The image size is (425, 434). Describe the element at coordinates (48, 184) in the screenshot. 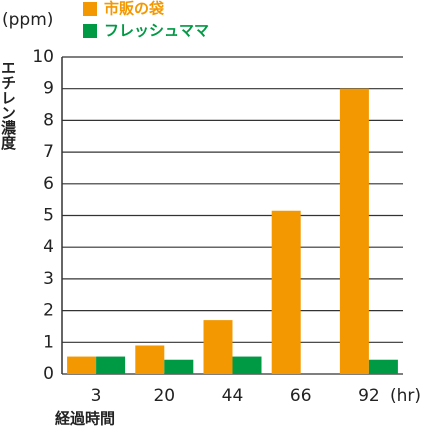

I see `y-tick-label: 6` at that location.